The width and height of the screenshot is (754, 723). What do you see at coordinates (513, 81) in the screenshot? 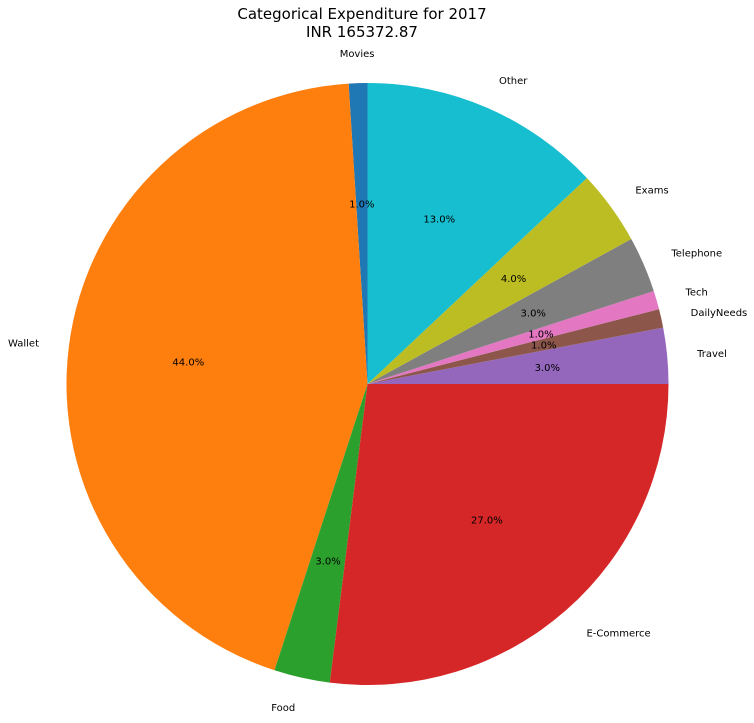
I see `category-label-other: Other` at bounding box center [513, 81].